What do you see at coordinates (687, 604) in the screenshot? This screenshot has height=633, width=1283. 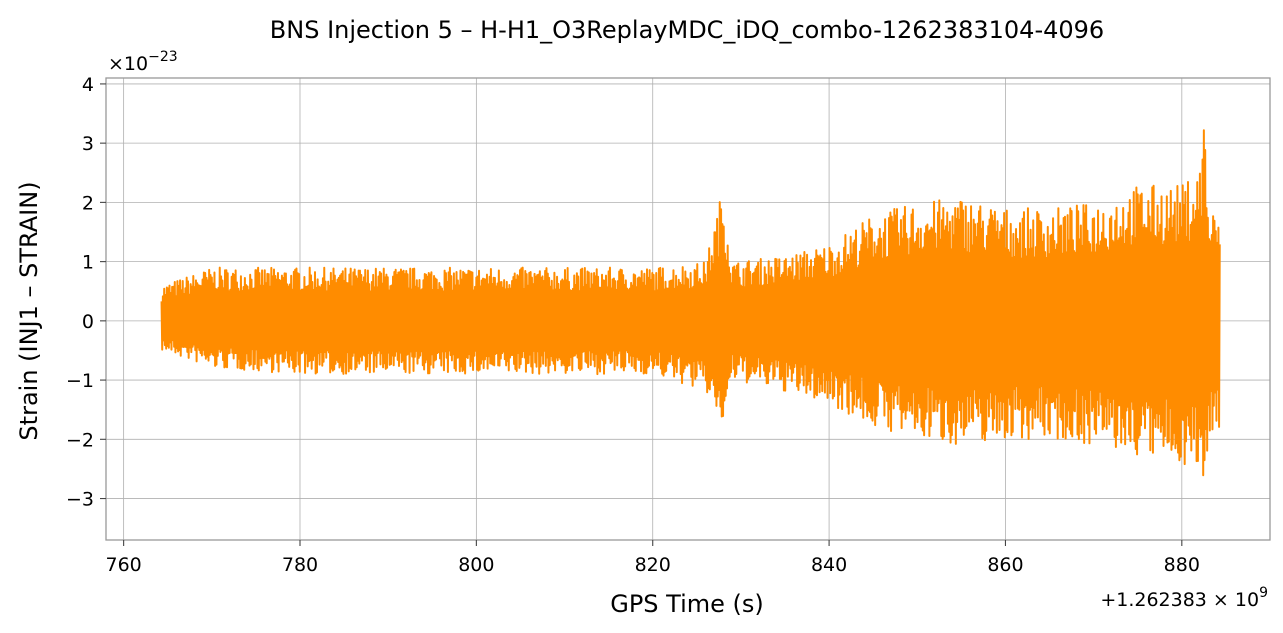 I see `x-axis-title: GPS Time (s)` at bounding box center [687, 604].